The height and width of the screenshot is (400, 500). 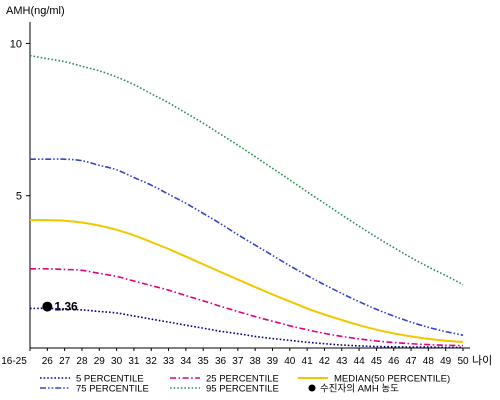 I want to click on legend-label: MEDIAN(50 PERCENTILE), so click(x=392, y=379).